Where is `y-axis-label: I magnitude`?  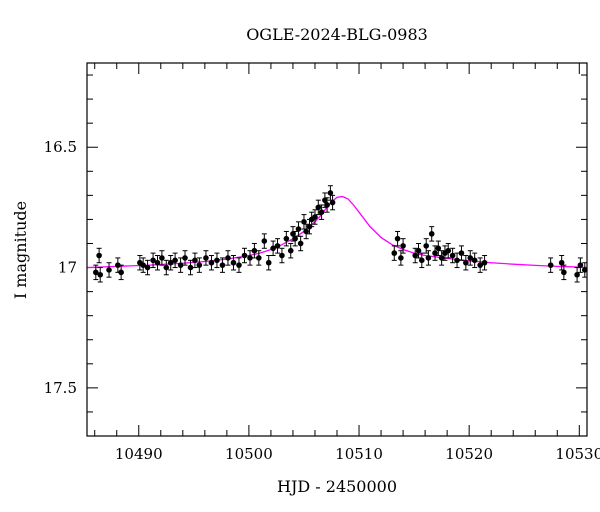
y-axis-label: I magnitude is located at coordinates (20, 250).